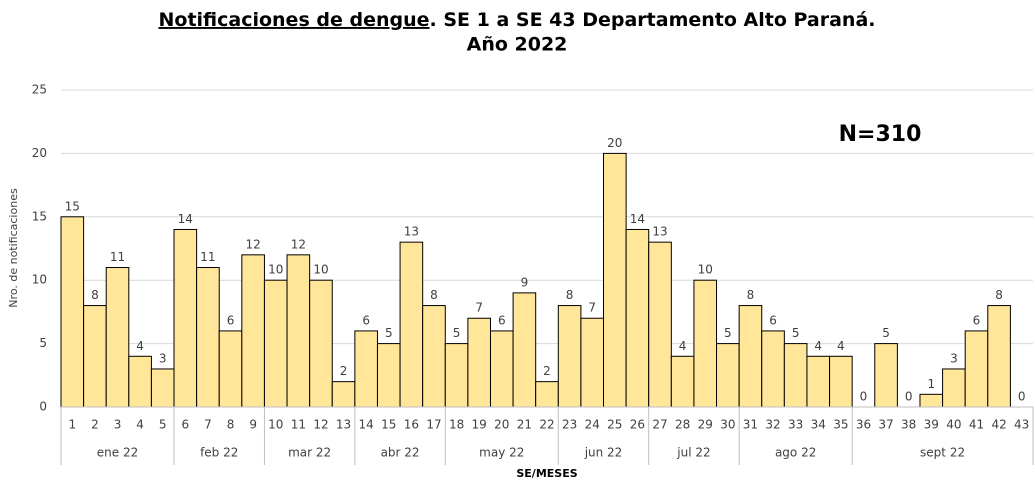 Image resolution: width=1035 pixels, height=481 pixels. I want to click on x-tick-label: 9, so click(253, 425).